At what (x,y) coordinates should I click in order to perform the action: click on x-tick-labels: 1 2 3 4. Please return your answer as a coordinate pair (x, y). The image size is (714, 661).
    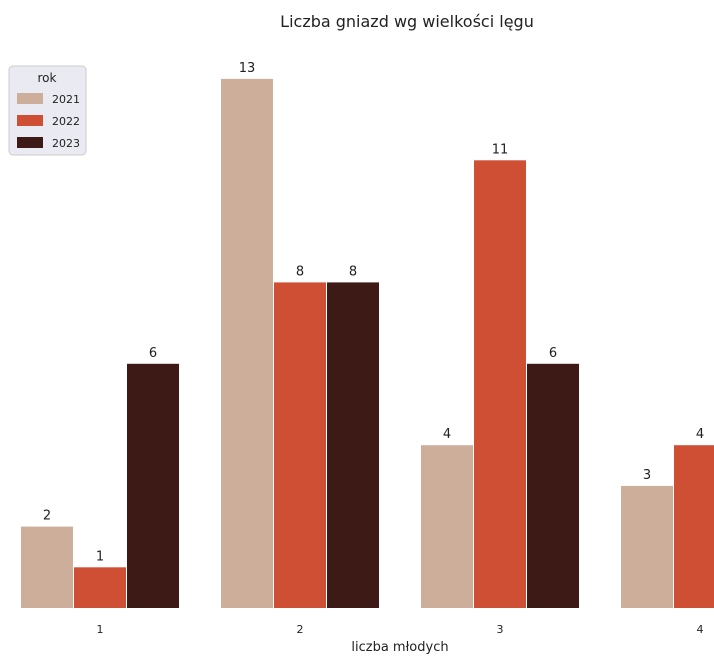
    Looking at the image, I should click on (400, 629).